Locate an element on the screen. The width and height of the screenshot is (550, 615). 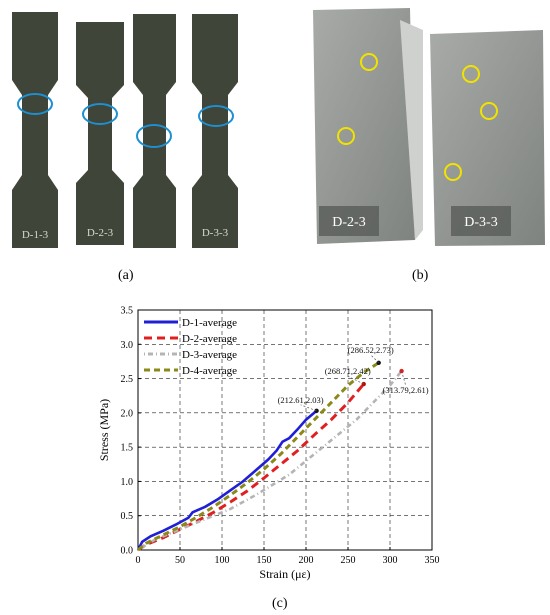
y-tick-label: 1.0 is located at coordinates (127, 482).